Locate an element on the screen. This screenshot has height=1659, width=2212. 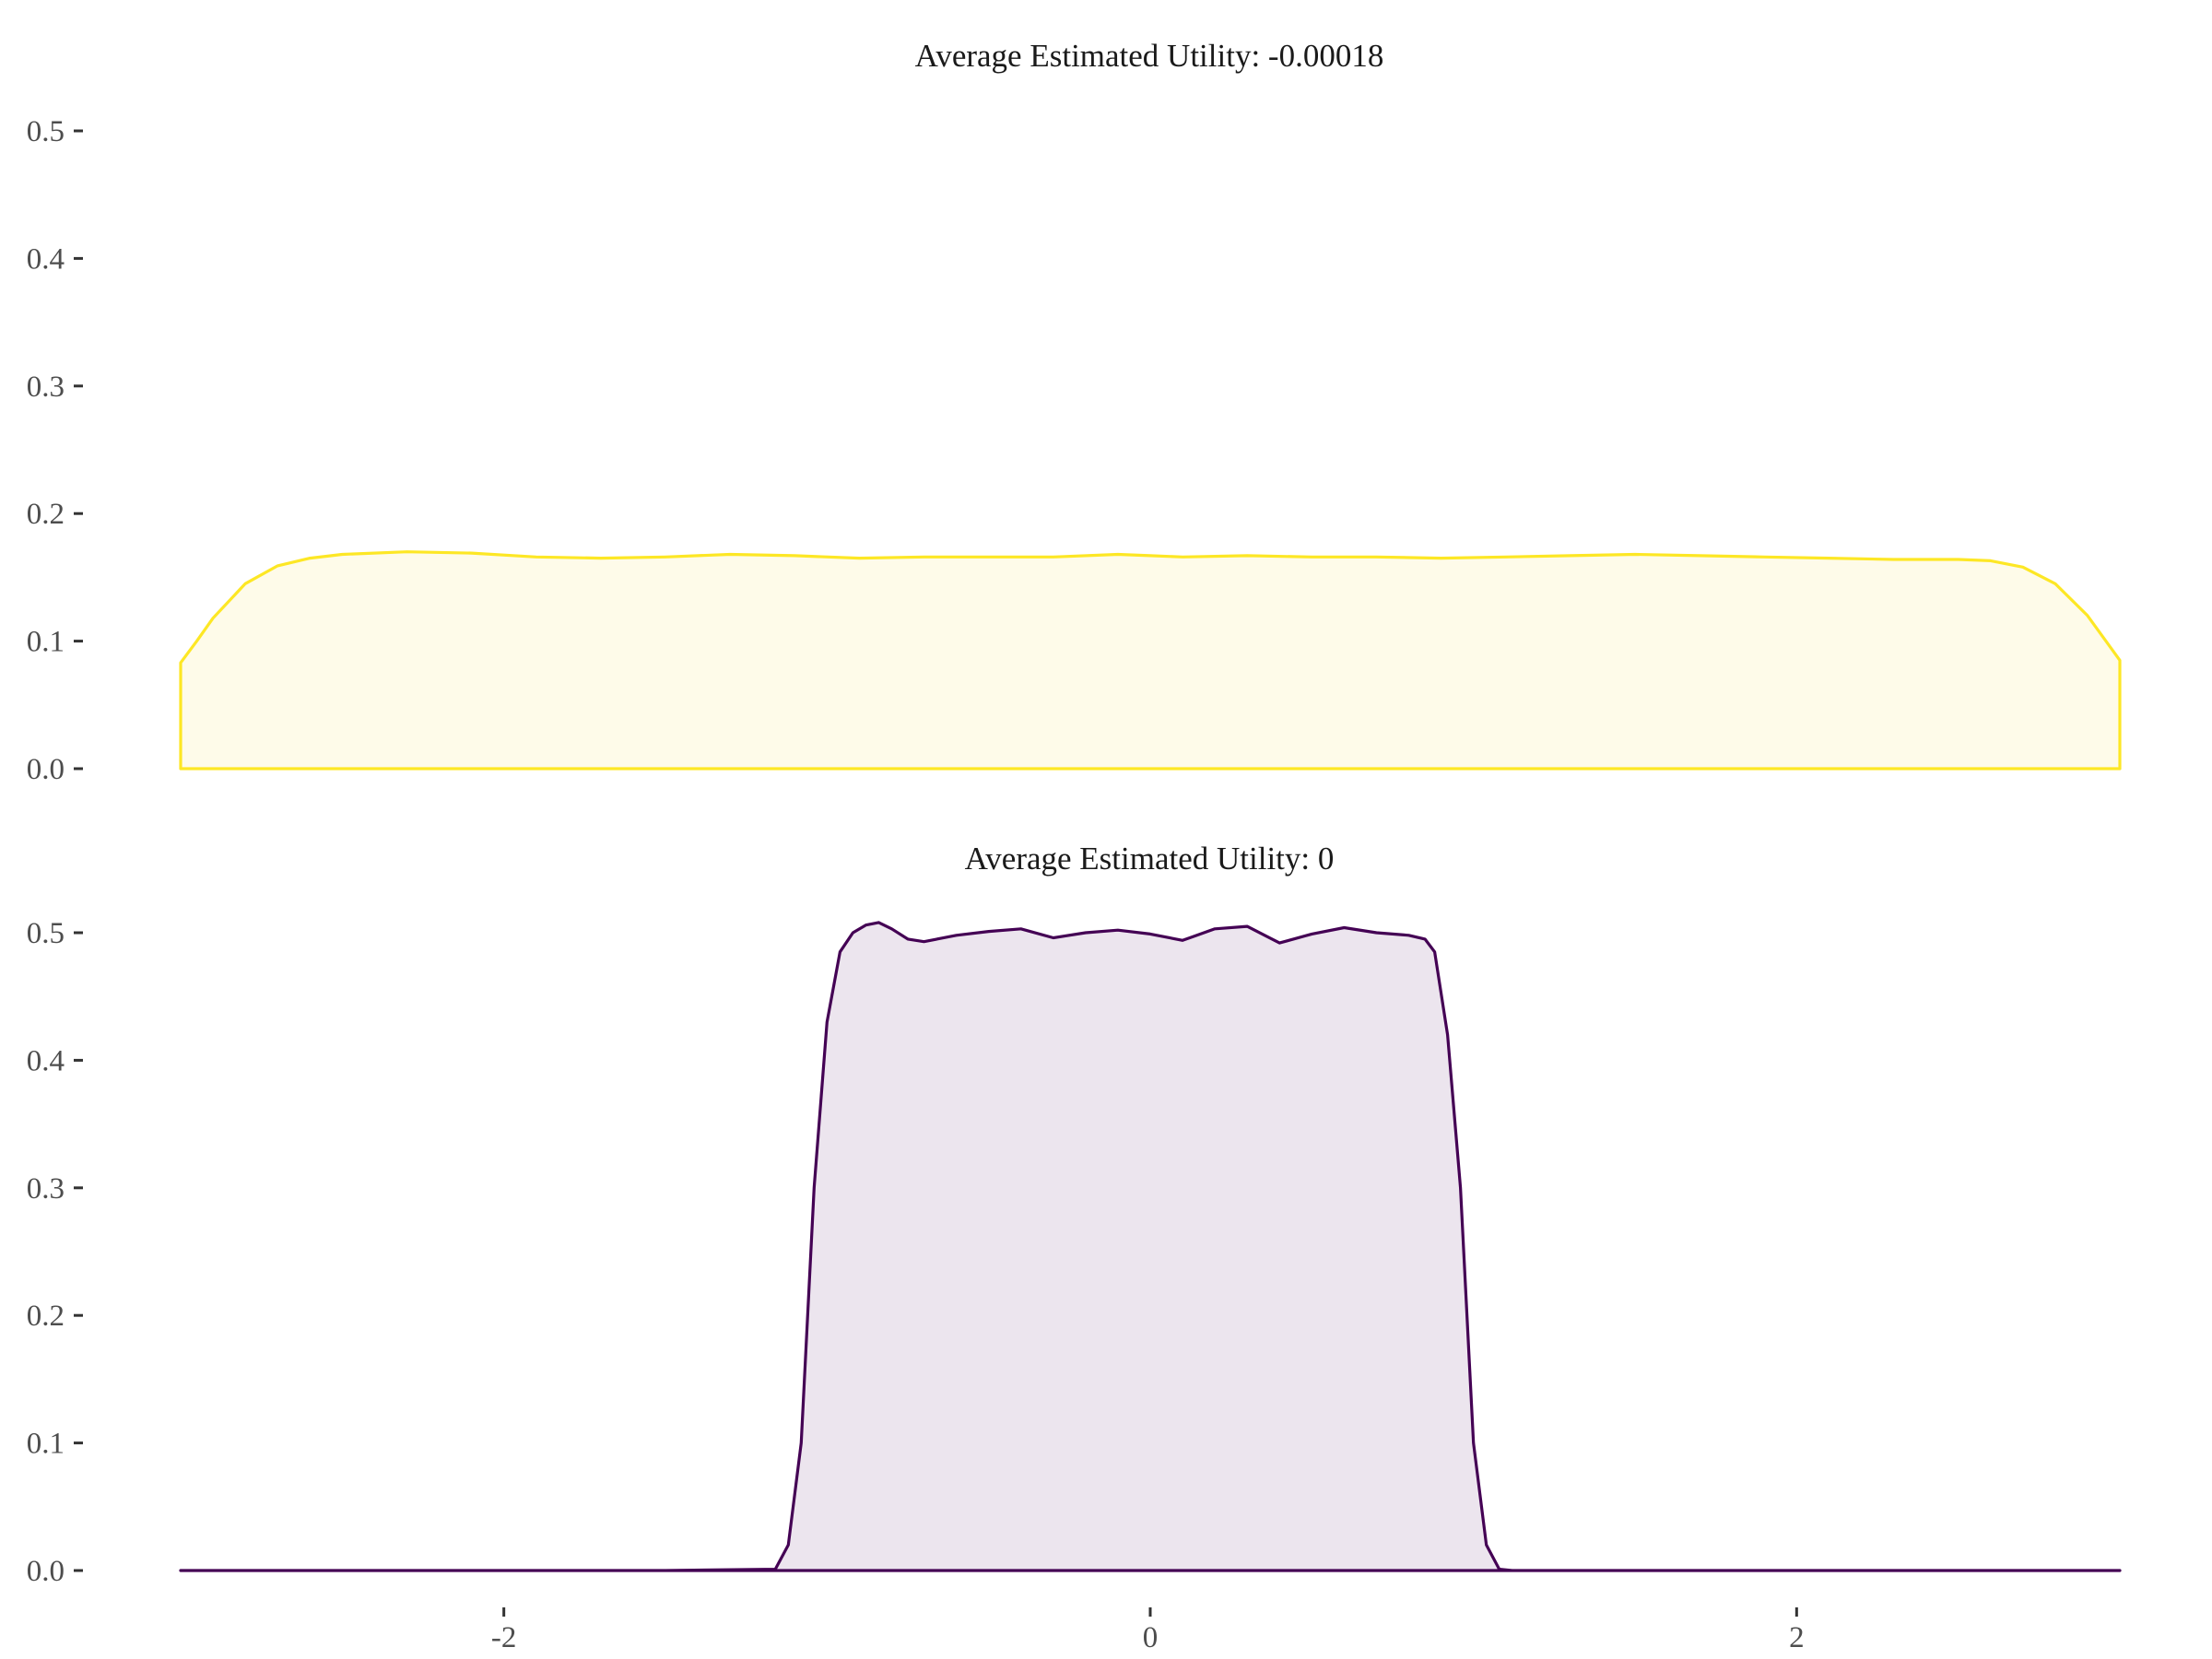
y-axis-top: 0.0 0.1 0.2 0.3 0.4 0.5 is located at coordinates (55, 450).